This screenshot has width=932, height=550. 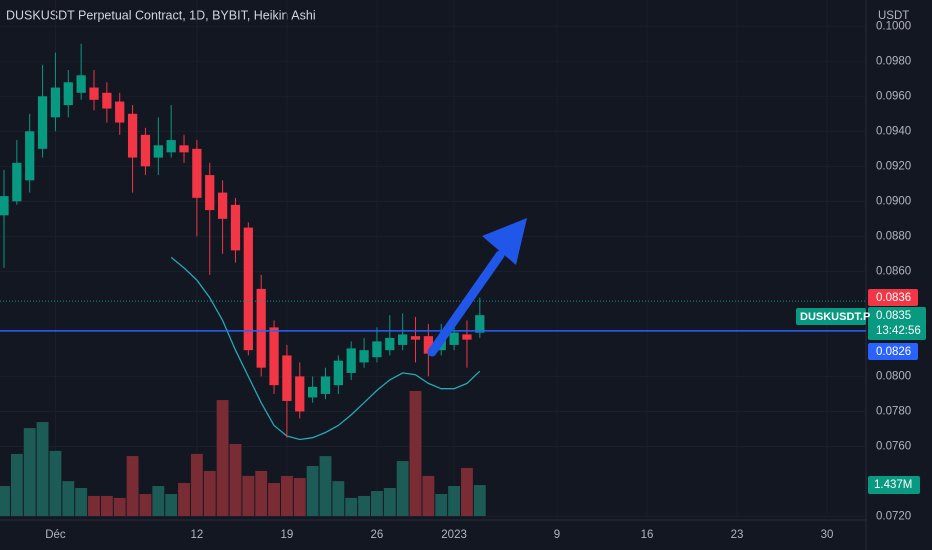 I want to click on y-tick-label: 0.0860, so click(x=893, y=271).